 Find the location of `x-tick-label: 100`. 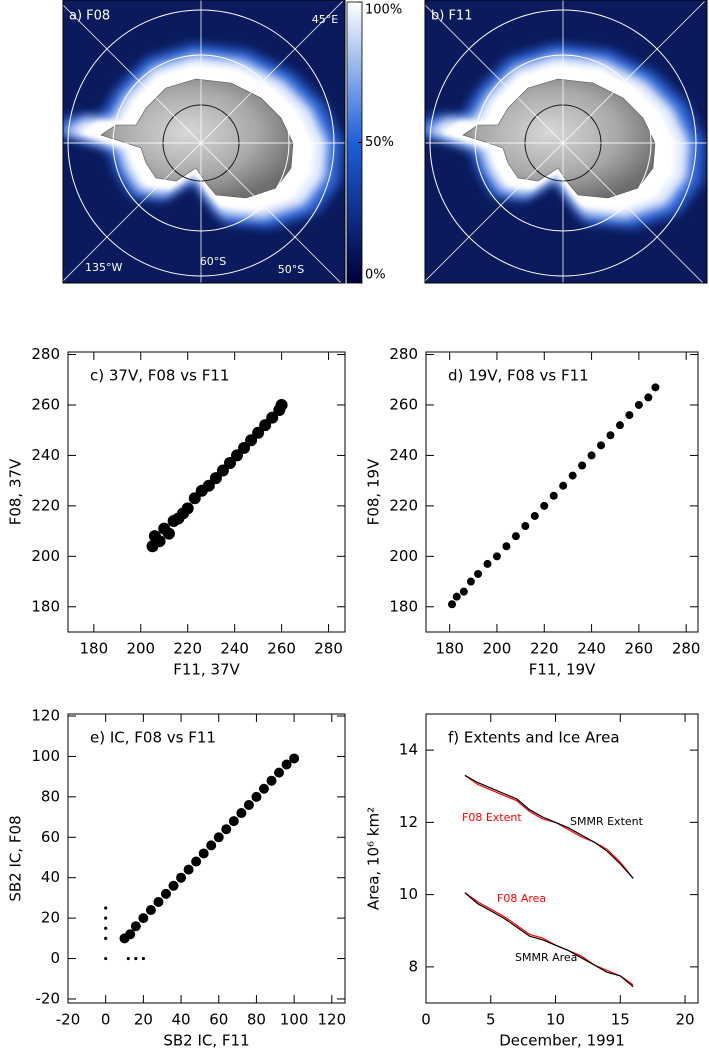

x-tick-label: 100 is located at coordinates (294, 1020).